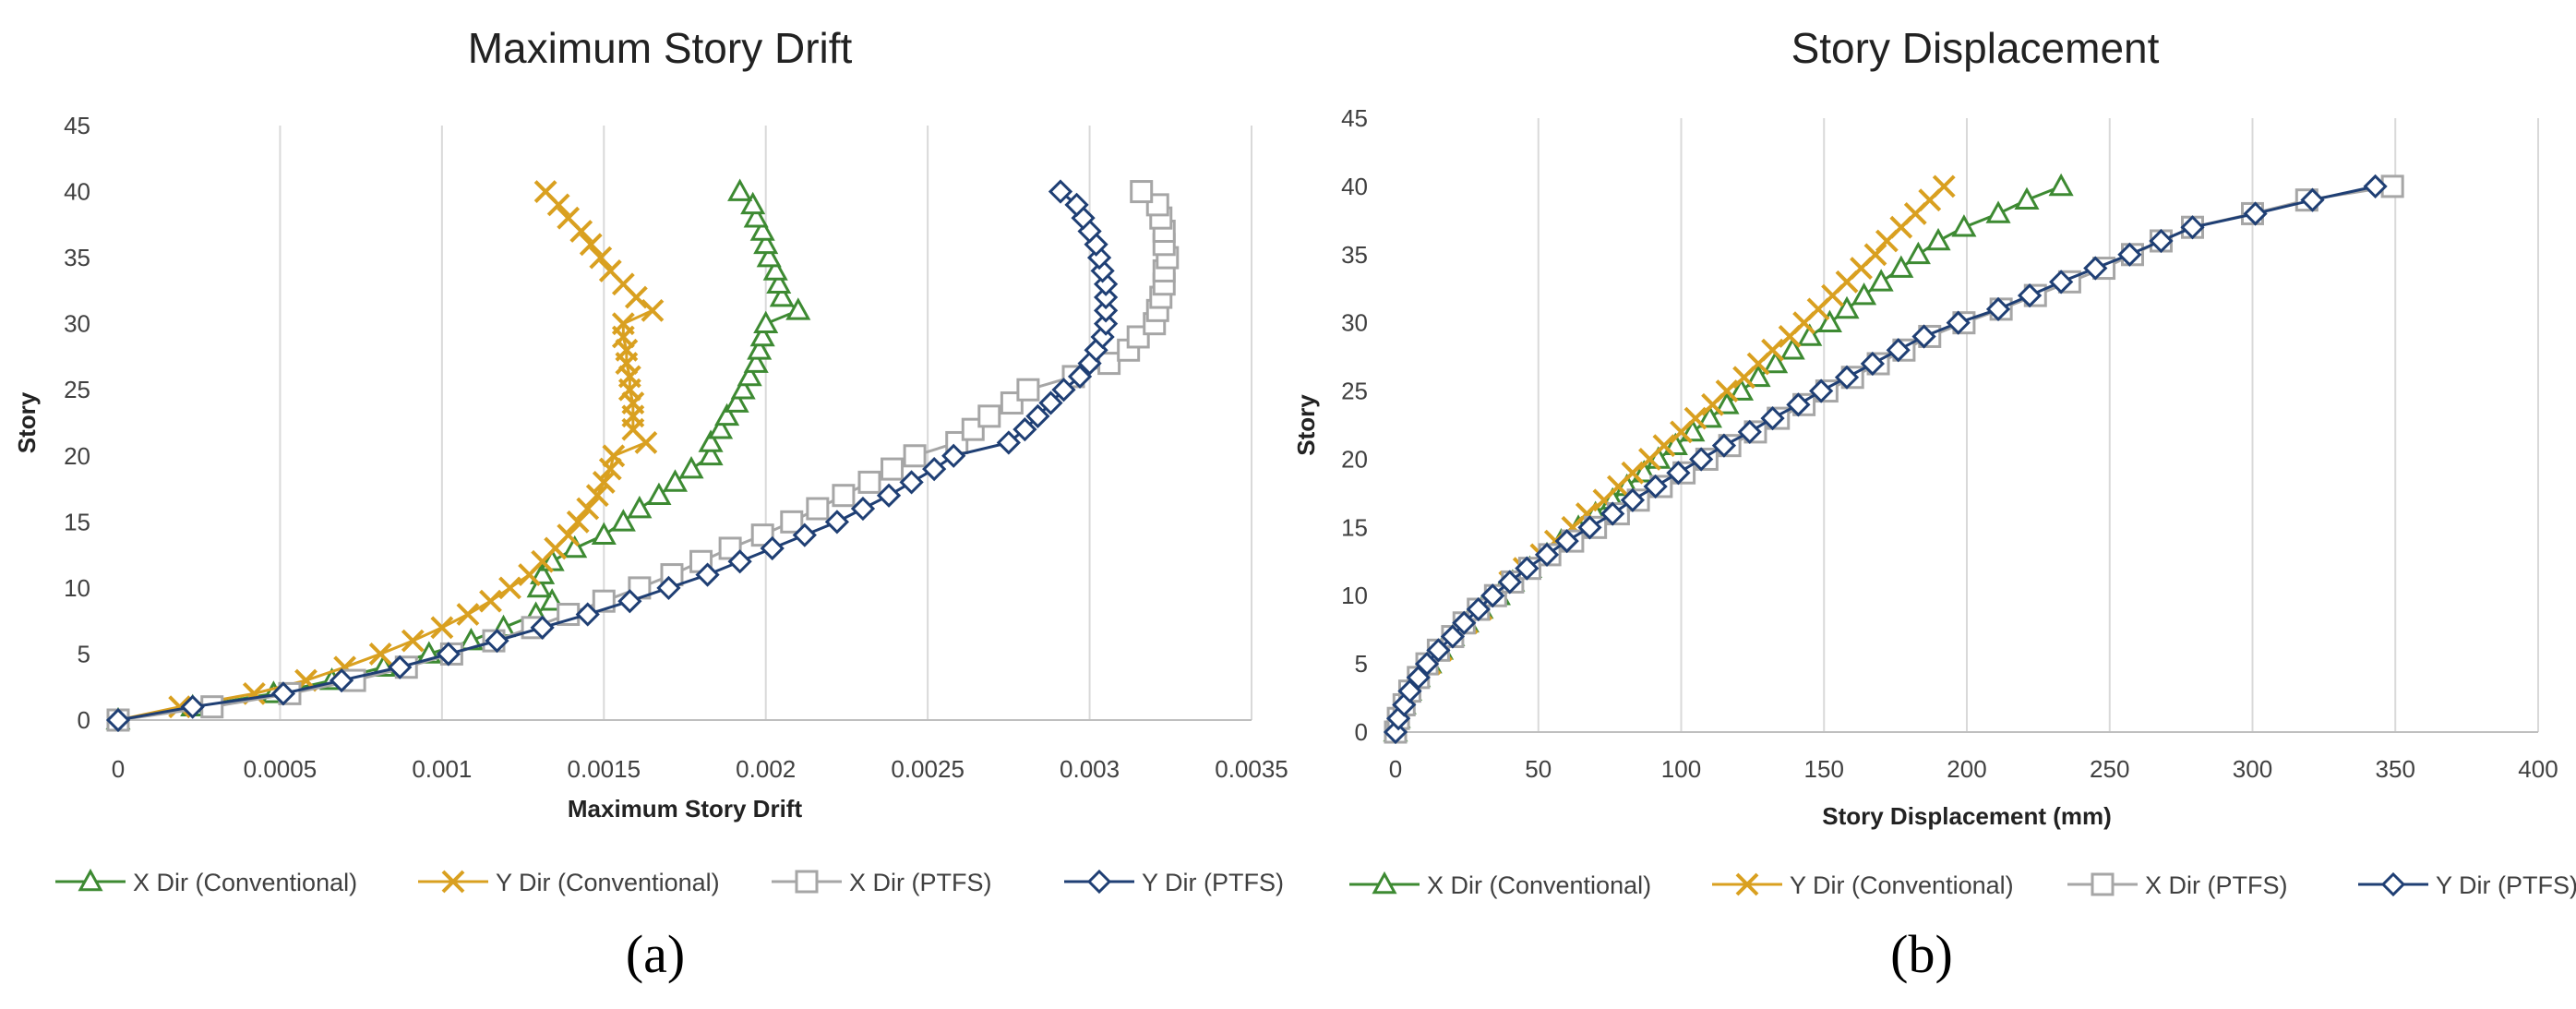  Describe the element at coordinates (882, 882) in the screenshot. I see `legend-item-x-dir-ptfs: X Dir (PTFS)` at that location.